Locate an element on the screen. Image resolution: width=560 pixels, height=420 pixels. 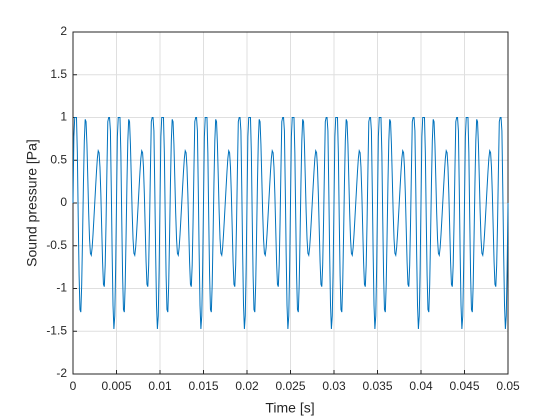
x-tick-label: 0.015 is located at coordinates (203, 386).